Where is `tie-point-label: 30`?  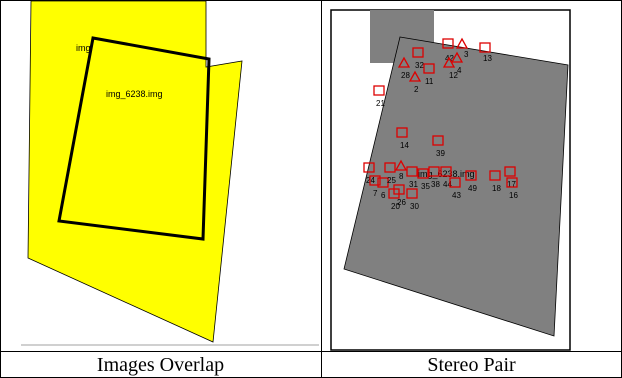 tie-point-label: 30 is located at coordinates (414, 206).